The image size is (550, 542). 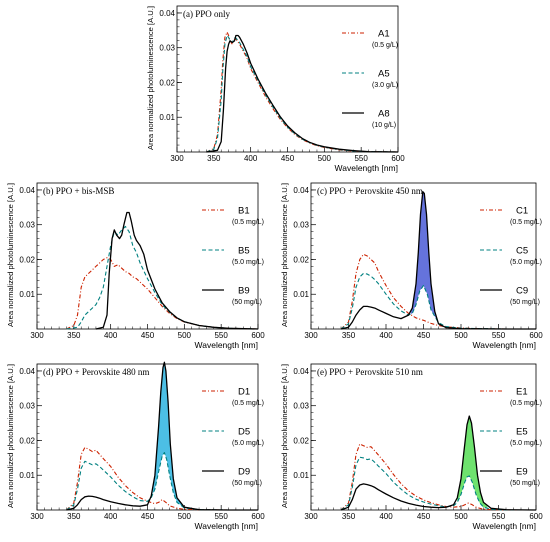 What do you see at coordinates (244, 211) in the screenshot?
I see `legend-label-B1: B1` at bounding box center [244, 211].